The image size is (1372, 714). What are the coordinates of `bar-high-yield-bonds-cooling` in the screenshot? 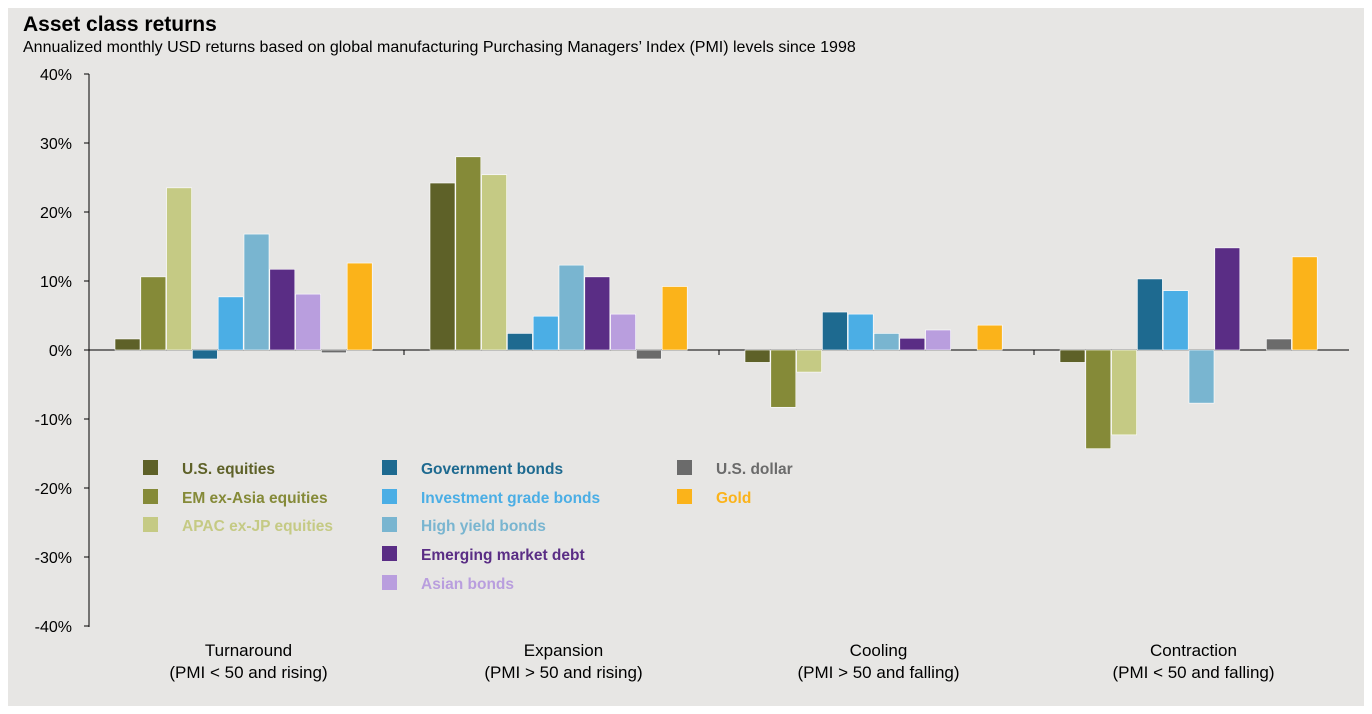 It's located at (886, 342).